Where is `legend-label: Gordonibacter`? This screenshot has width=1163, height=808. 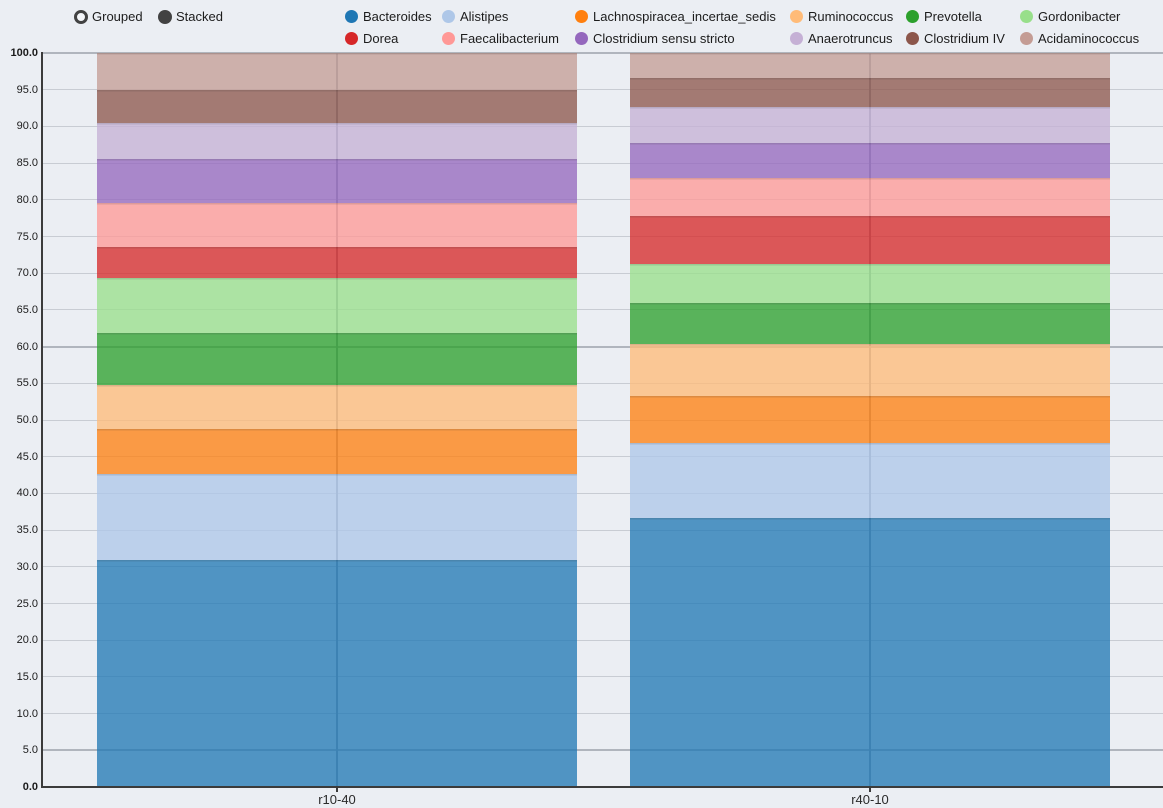
legend-label: Gordonibacter is located at coordinates (1079, 16).